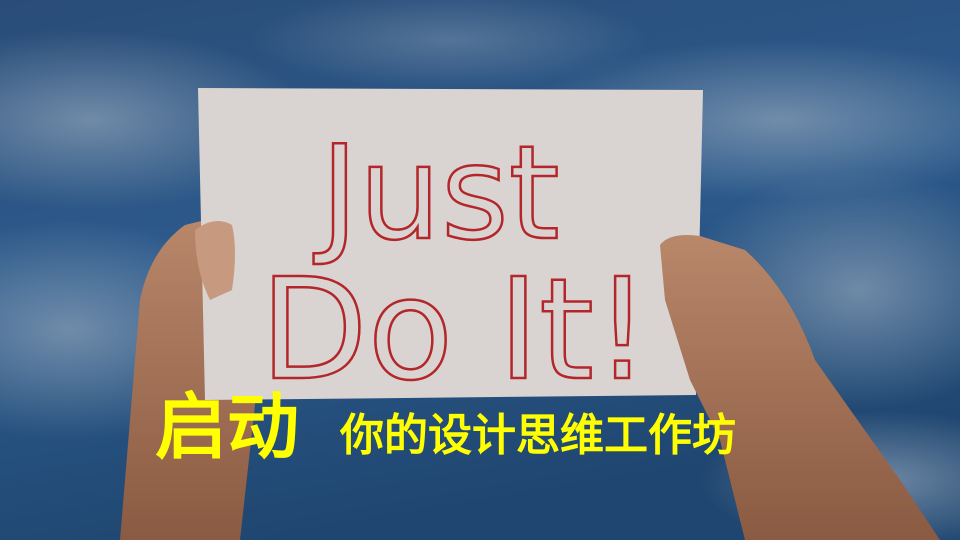  What do you see at coordinates (227, 427) in the screenshot?
I see `title-emphasis: 启动` at bounding box center [227, 427].